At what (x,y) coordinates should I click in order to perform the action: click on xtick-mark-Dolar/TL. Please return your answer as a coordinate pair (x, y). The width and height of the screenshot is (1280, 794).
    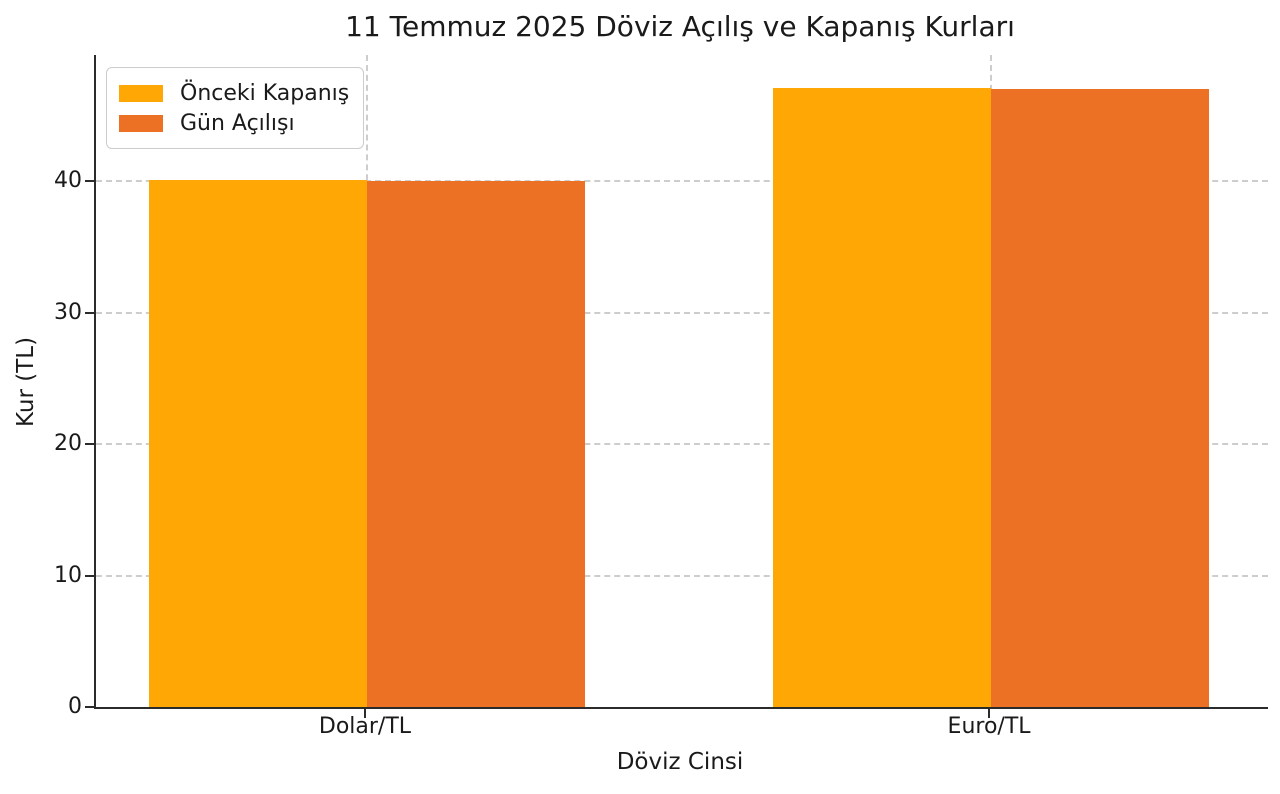
    Looking at the image, I should click on (364, 713).